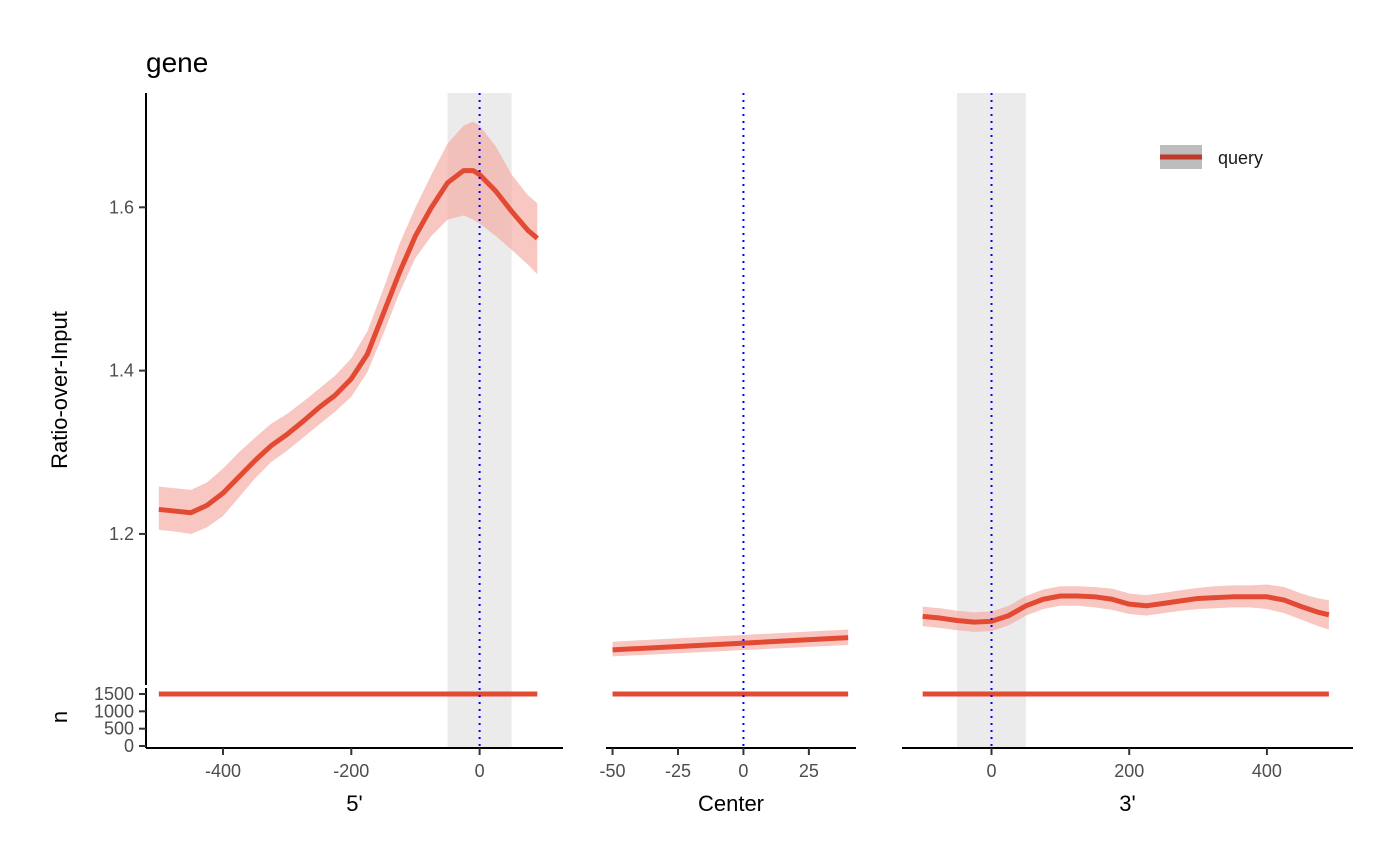 The image size is (1400, 866). What do you see at coordinates (177, 62) in the screenshot?
I see `chart-title: gene` at bounding box center [177, 62].